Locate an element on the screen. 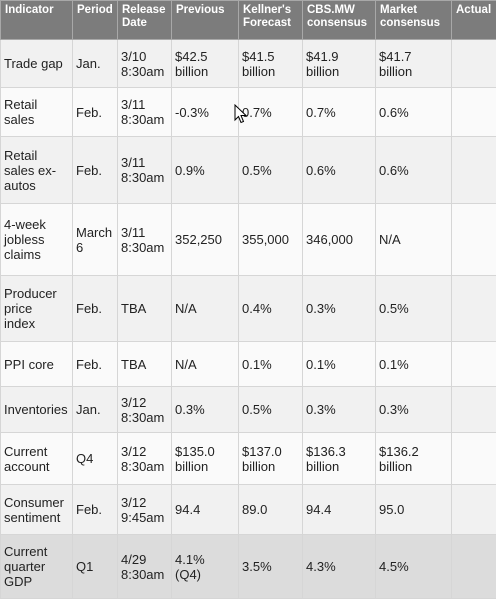 Image resolution: width=496 pixels, height=599 pixels. cell-kellners-forecast: 89.0 is located at coordinates (271, 510).